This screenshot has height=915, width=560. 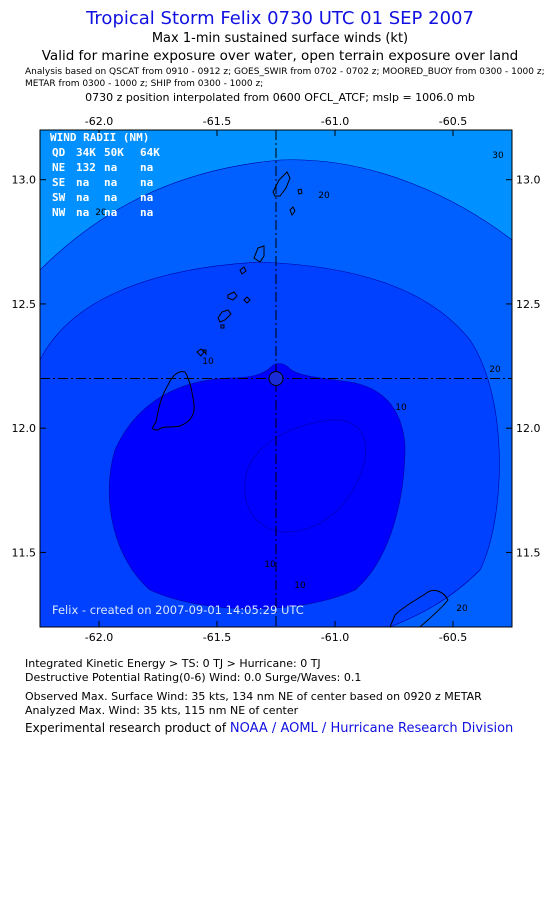 What do you see at coordinates (127, 728) in the screenshot?
I see `credit-prefix: Experimental research product of` at bounding box center [127, 728].